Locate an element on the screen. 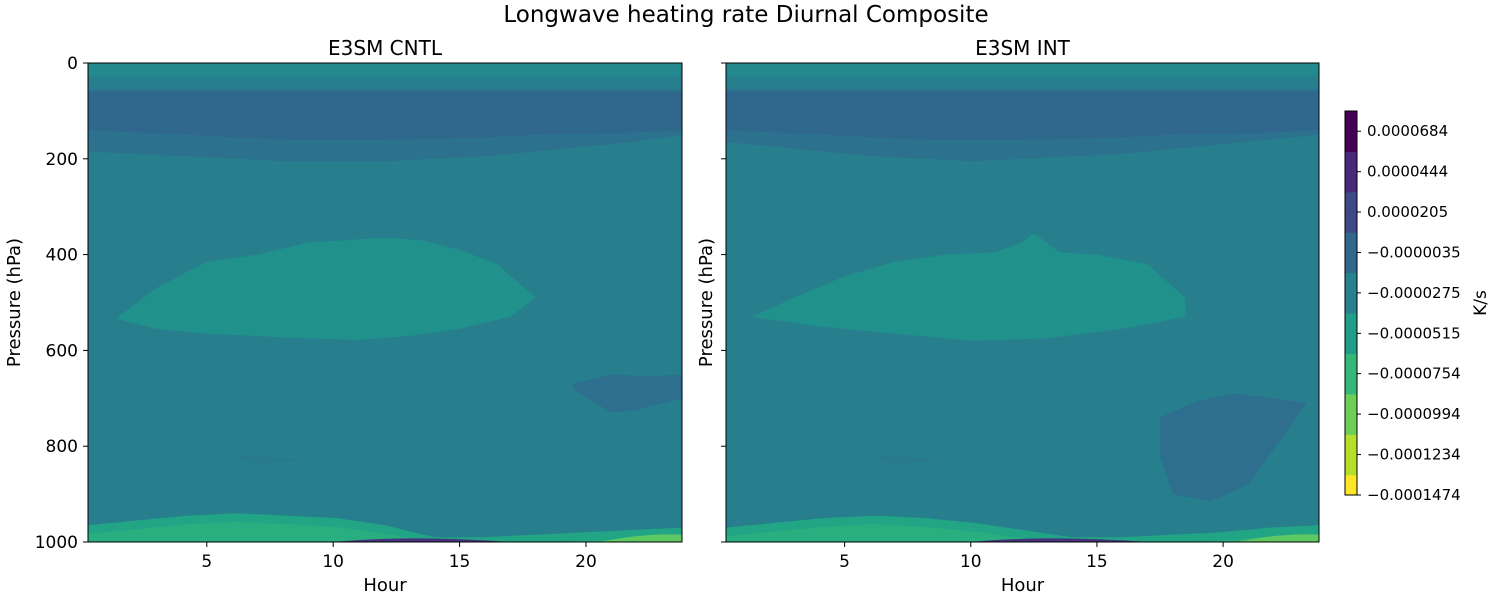 The width and height of the screenshot is (1500, 600). colorbar-tick-label: −0.0000994 is located at coordinates (1414, 414).